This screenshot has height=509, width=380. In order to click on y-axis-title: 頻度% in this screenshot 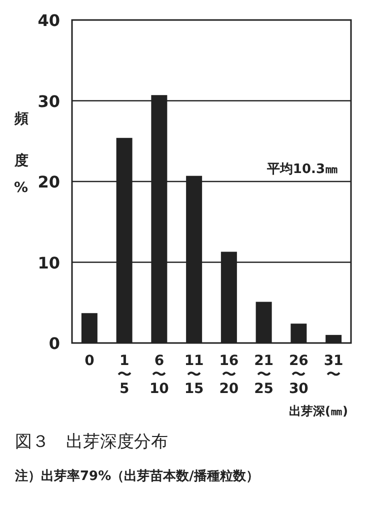, I will do `click(21, 168)`.